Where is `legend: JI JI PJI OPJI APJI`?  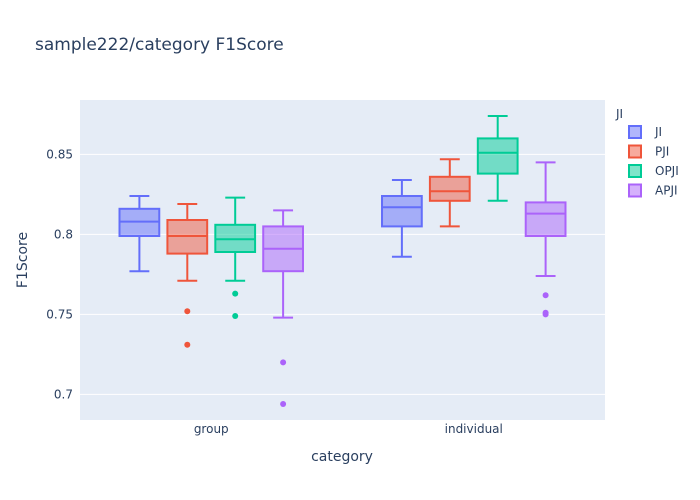 legend: JI JI PJI OPJI APJI is located at coordinates (647, 152).